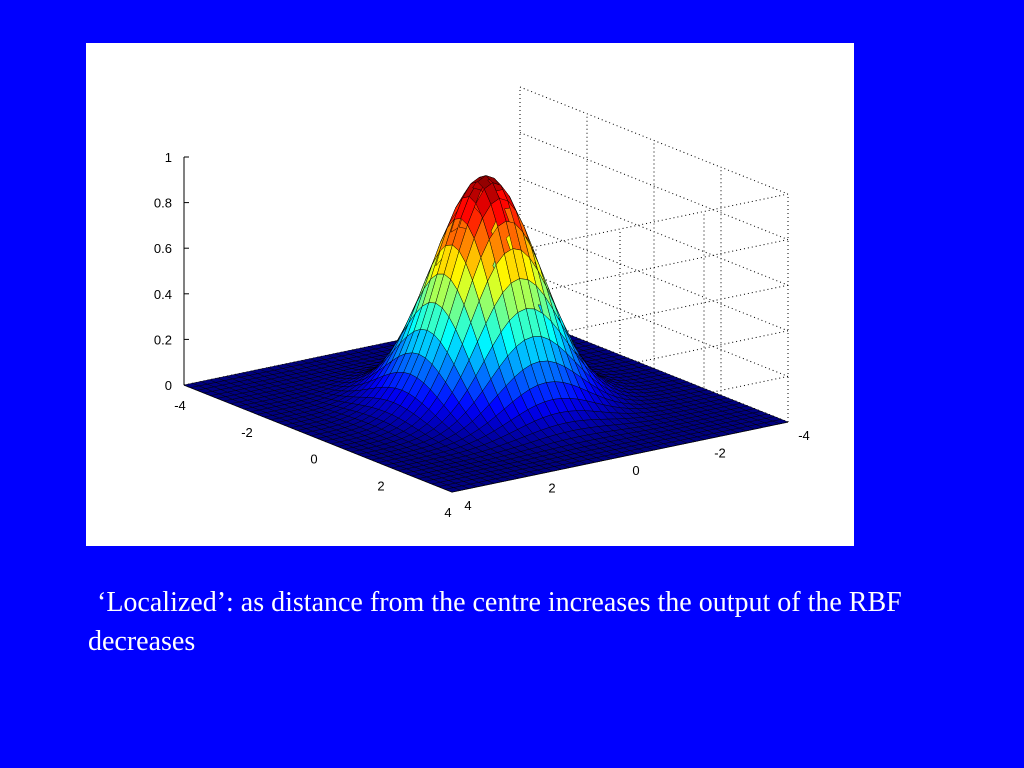 The width and height of the screenshot is (1024, 768). Describe the element at coordinates (313, 459) in the screenshot. I see `x-tick-label: 0` at that location.